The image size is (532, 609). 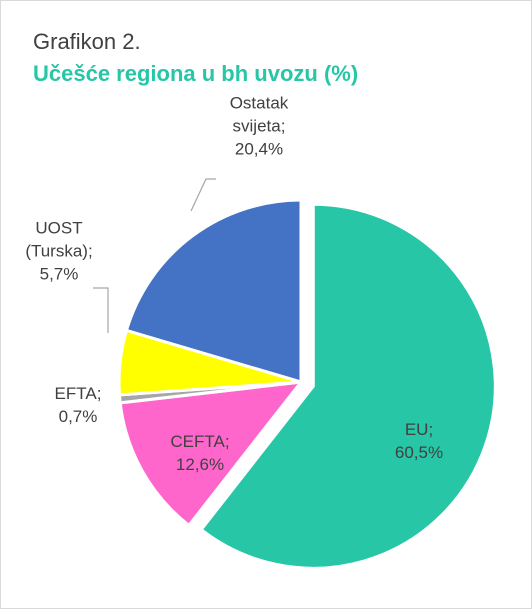 What do you see at coordinates (78, 416) in the screenshot?
I see `value-label: 0,7%` at bounding box center [78, 416].